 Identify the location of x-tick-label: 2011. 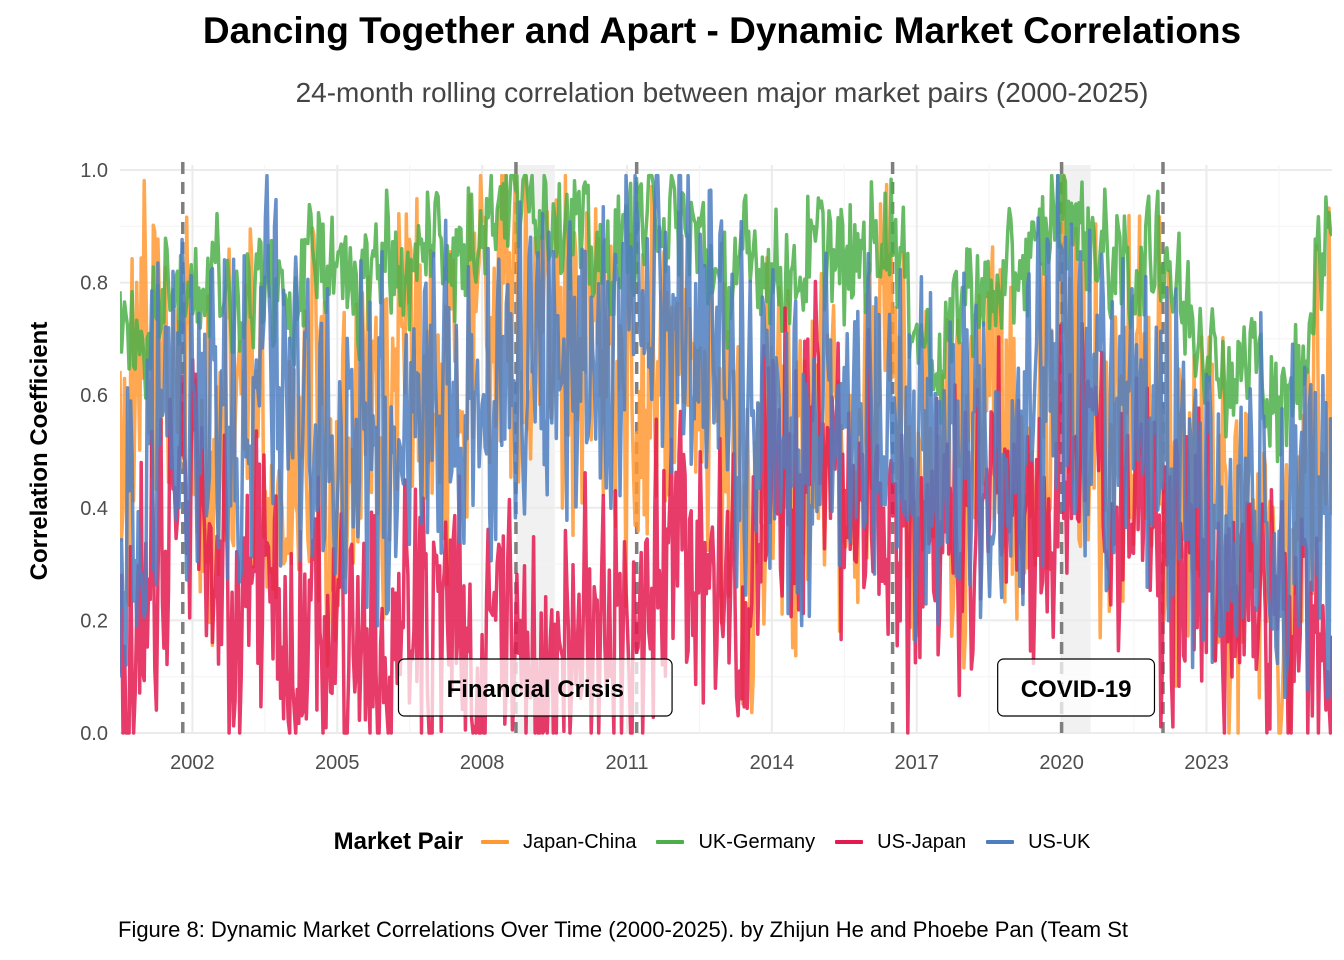
(627, 763).